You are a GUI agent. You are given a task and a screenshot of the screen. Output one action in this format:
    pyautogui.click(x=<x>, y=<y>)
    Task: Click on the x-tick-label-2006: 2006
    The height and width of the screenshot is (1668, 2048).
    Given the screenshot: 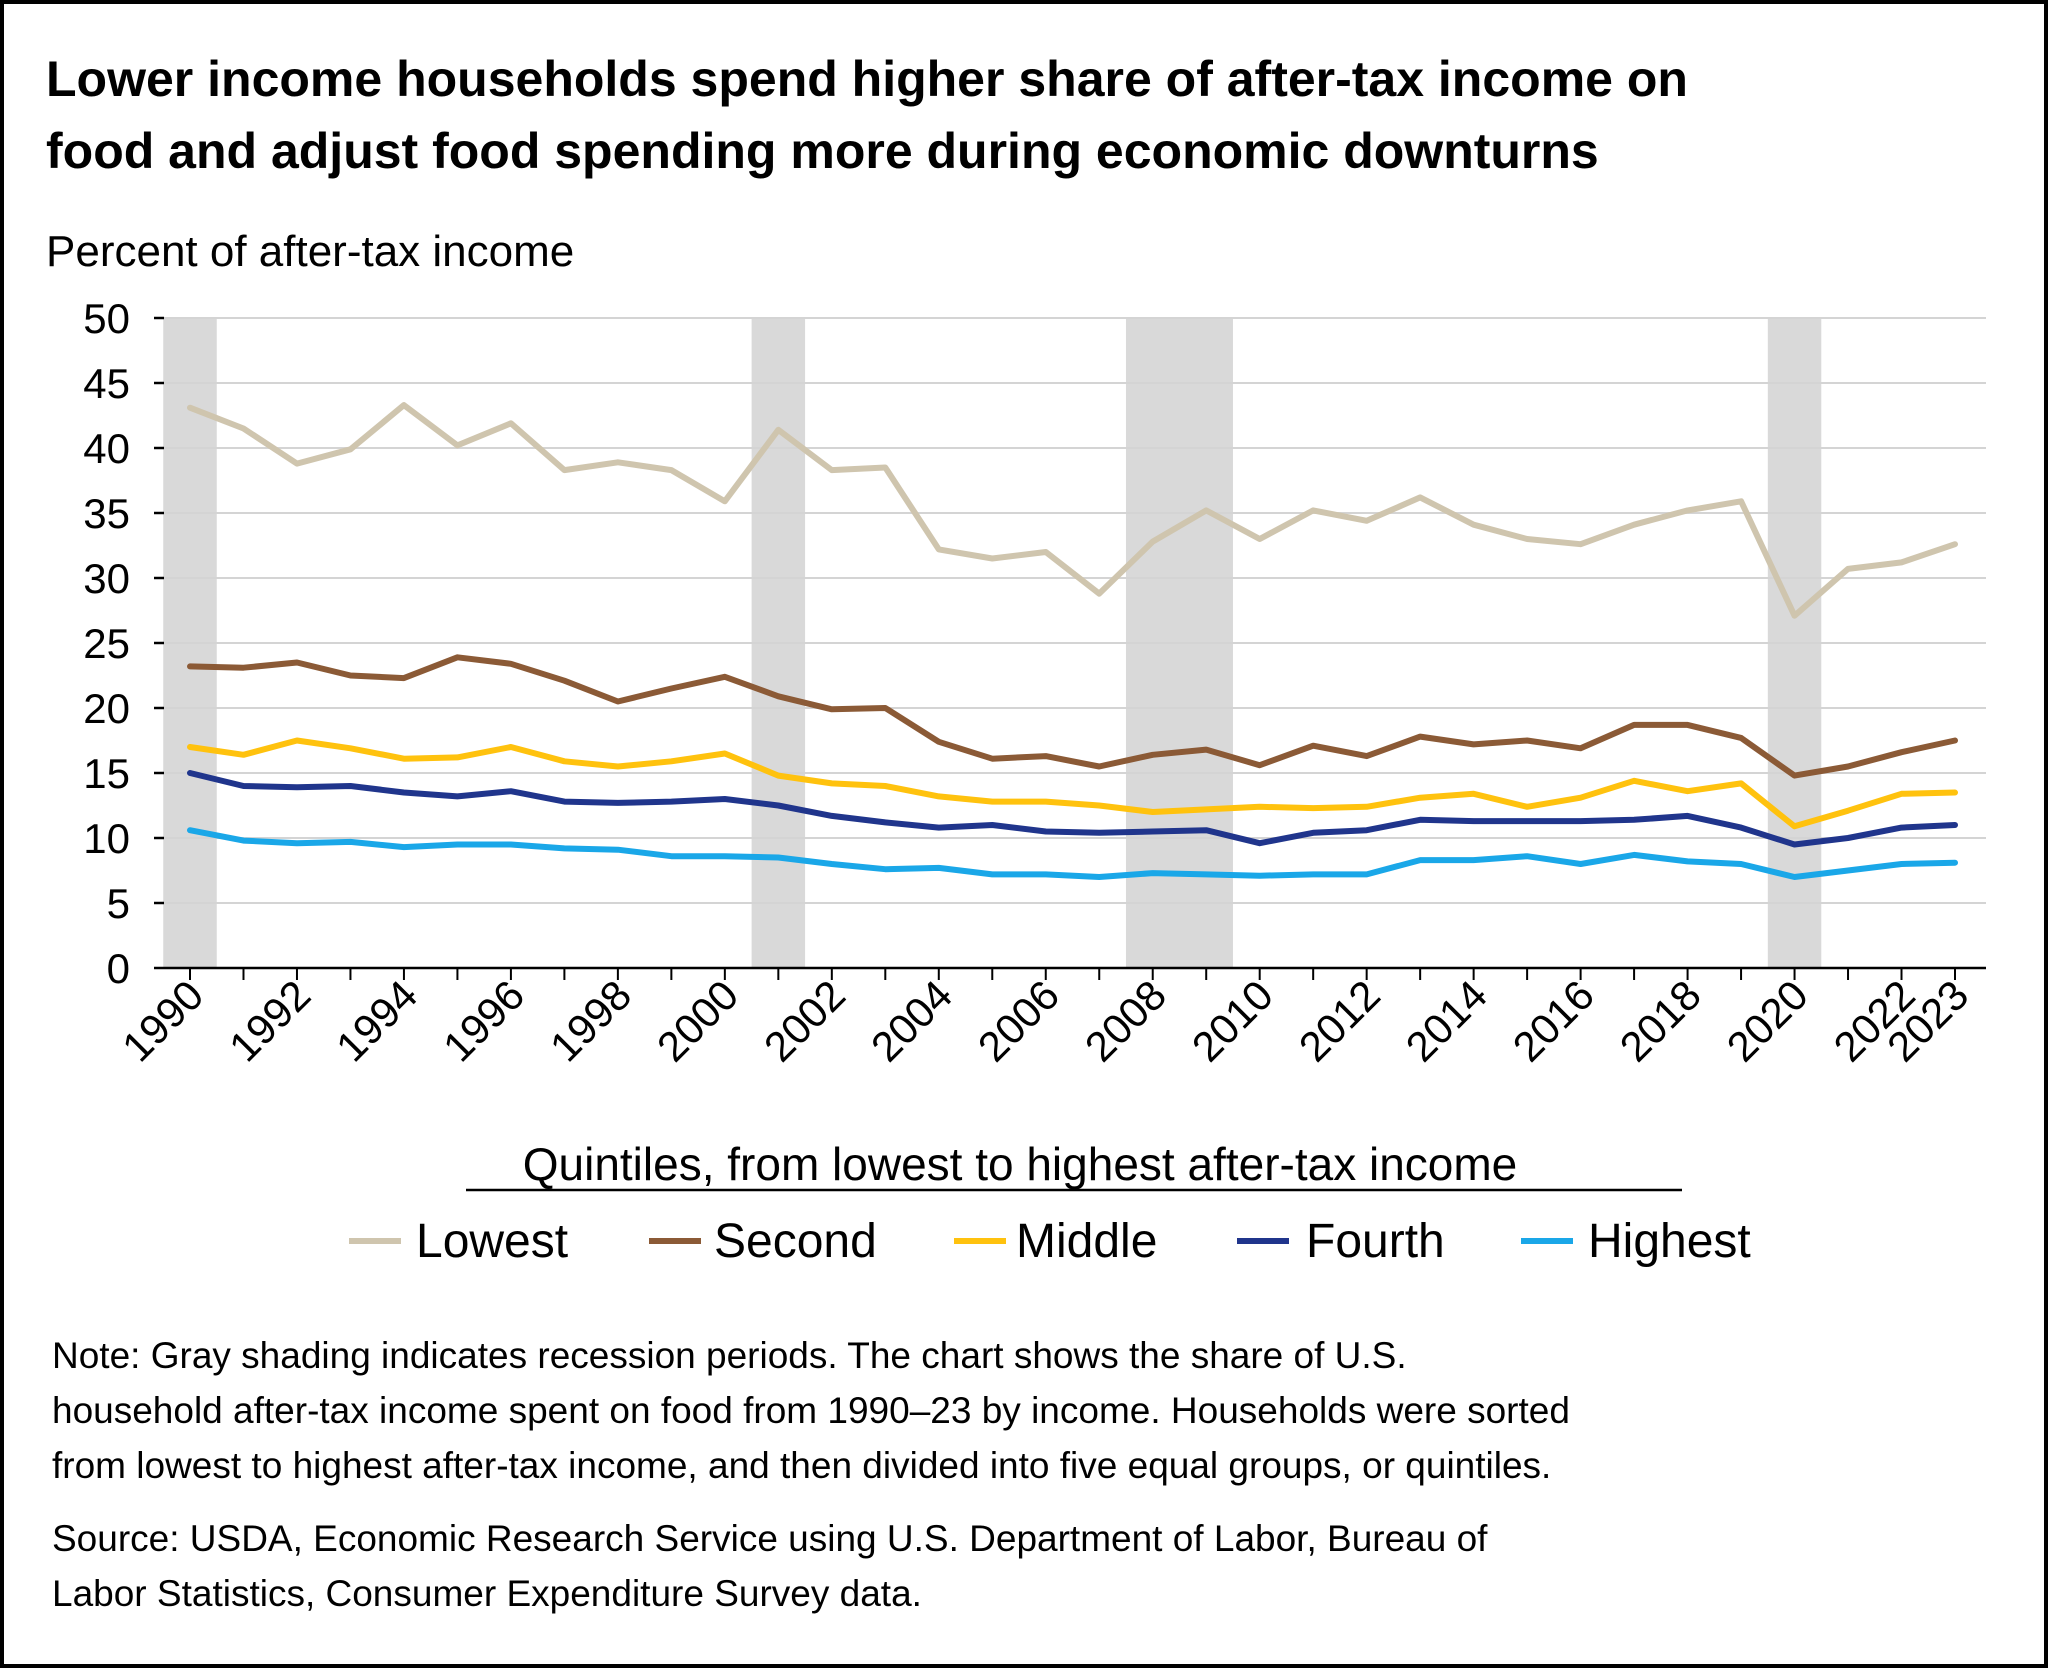 What is the action you would take?
    pyautogui.click(x=1018, y=1020)
    